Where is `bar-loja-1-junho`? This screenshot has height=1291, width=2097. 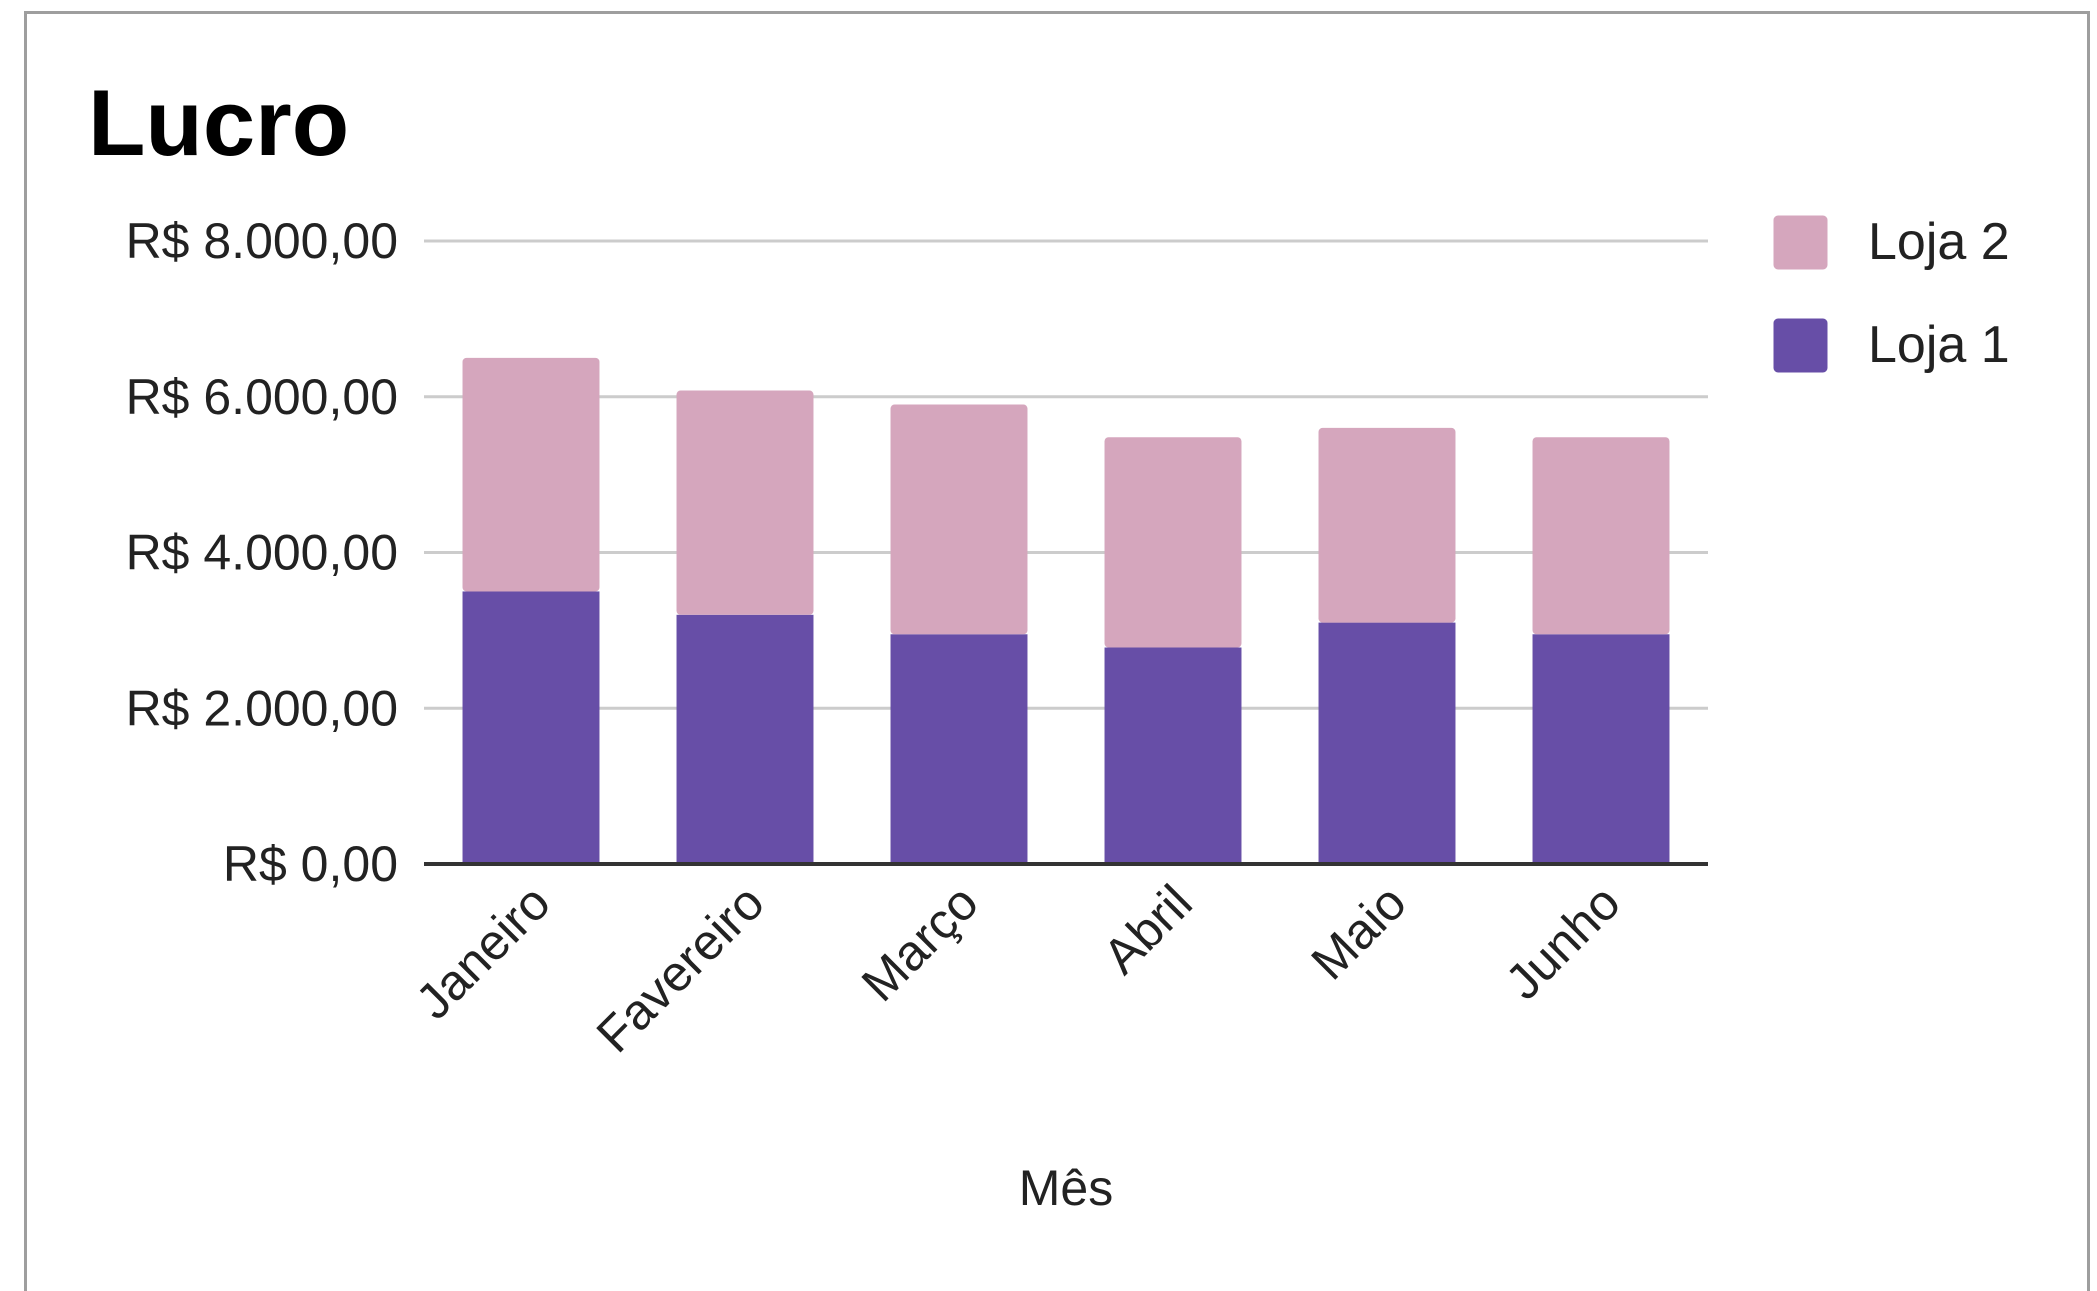 bar-loja-1-junho is located at coordinates (1601, 749).